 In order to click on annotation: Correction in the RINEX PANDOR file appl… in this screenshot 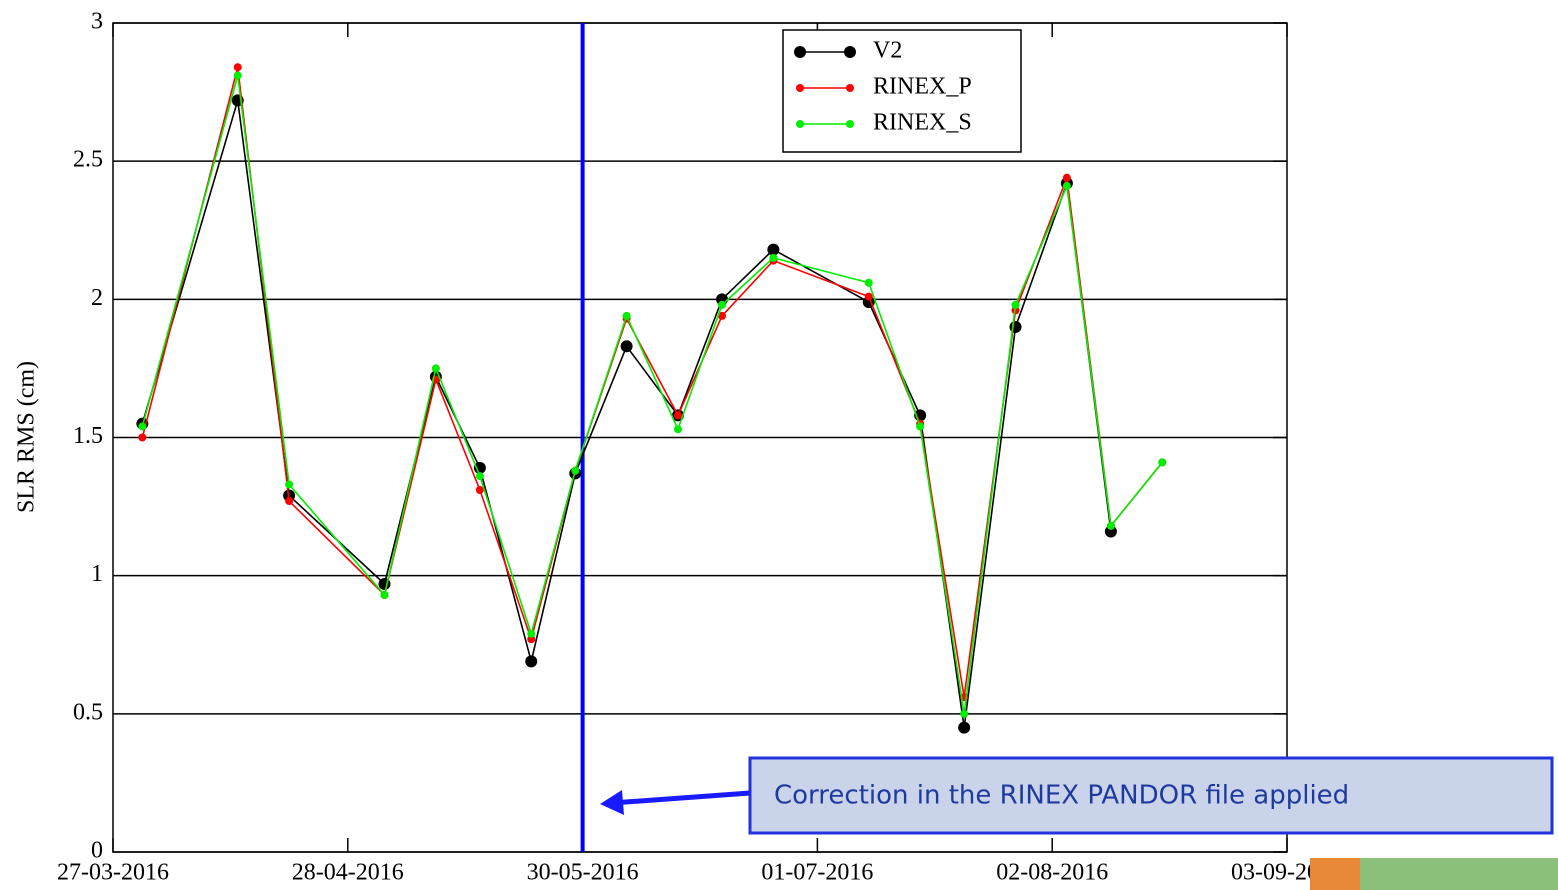, I will do `click(1061, 796)`.